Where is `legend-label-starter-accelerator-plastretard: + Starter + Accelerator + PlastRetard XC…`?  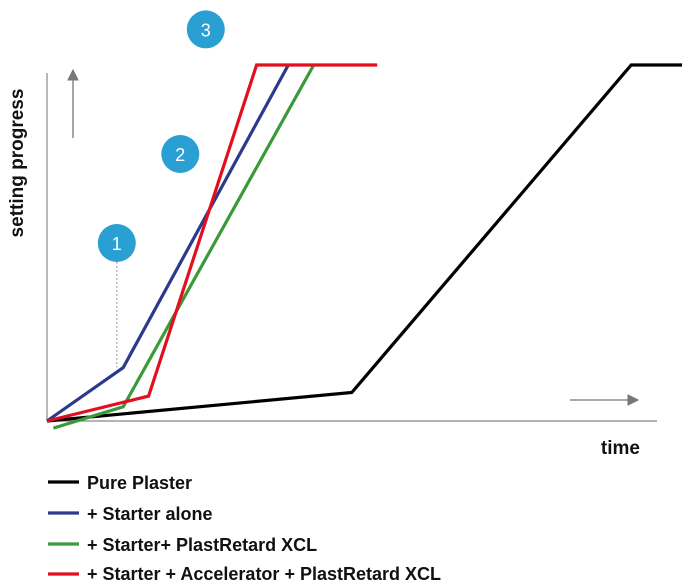
legend-label-starter-accelerator-plastretard: + Starter + Accelerator + PlastRetard XC… is located at coordinates (264, 573).